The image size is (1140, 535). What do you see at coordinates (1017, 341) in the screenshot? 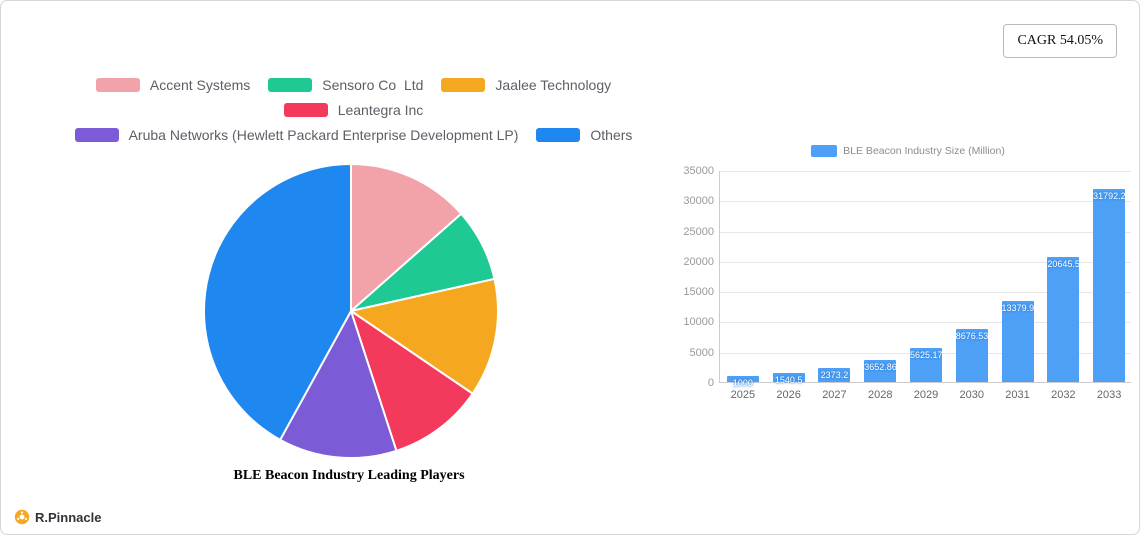
I see `bar-2031` at bounding box center [1017, 341].